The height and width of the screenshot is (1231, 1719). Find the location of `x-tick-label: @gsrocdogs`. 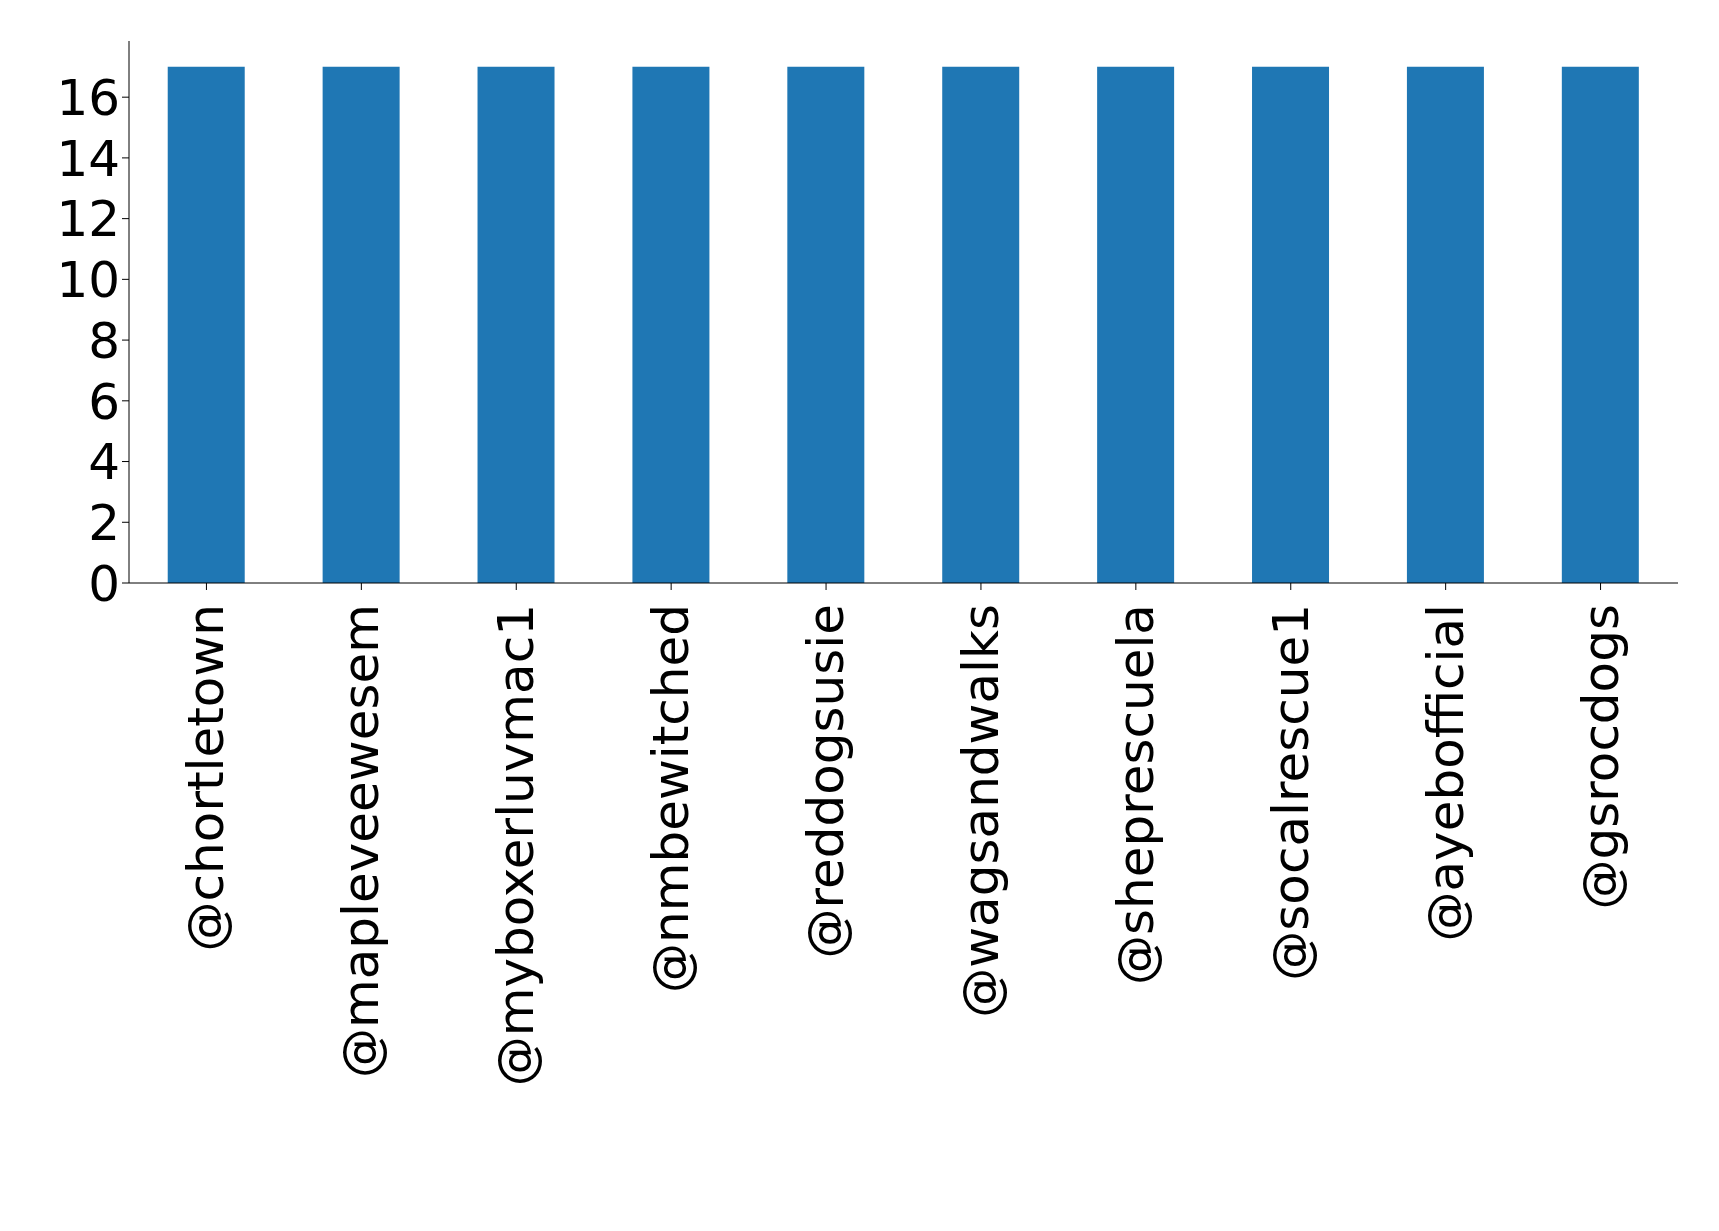

x-tick-label: @gsrocdogs is located at coordinates (1600, 757).